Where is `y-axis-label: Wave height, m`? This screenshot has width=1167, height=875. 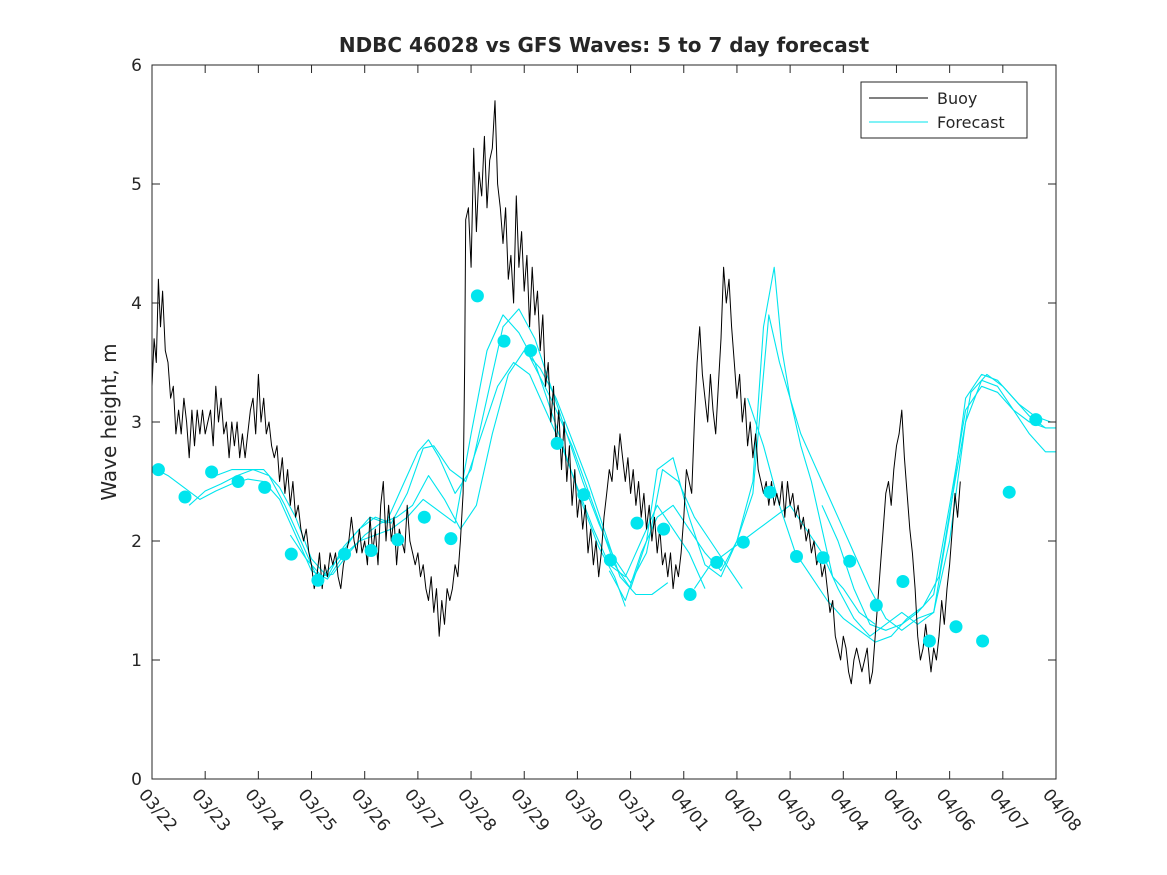 y-axis-label: Wave height, m is located at coordinates (109, 421).